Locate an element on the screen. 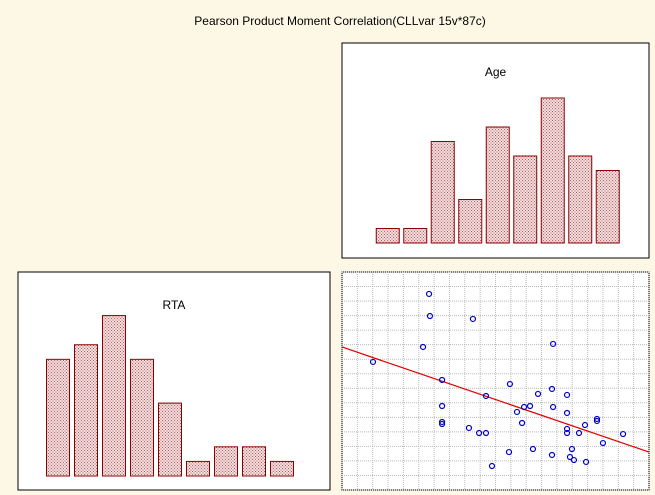  panel-title: Age is located at coordinates (496, 72).